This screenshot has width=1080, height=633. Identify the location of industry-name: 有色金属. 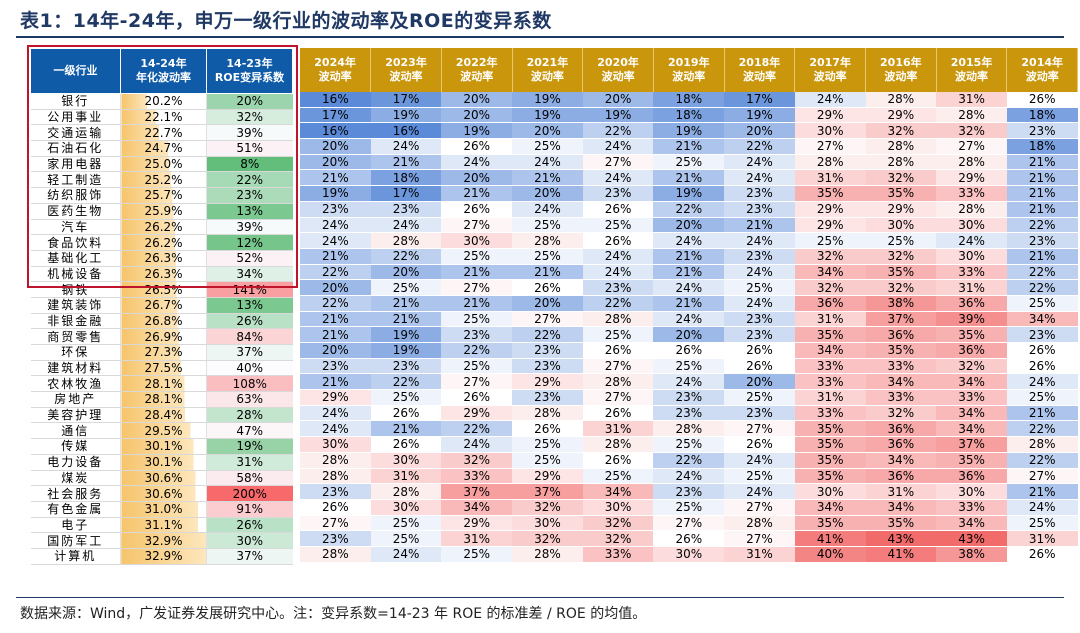
(75, 509).